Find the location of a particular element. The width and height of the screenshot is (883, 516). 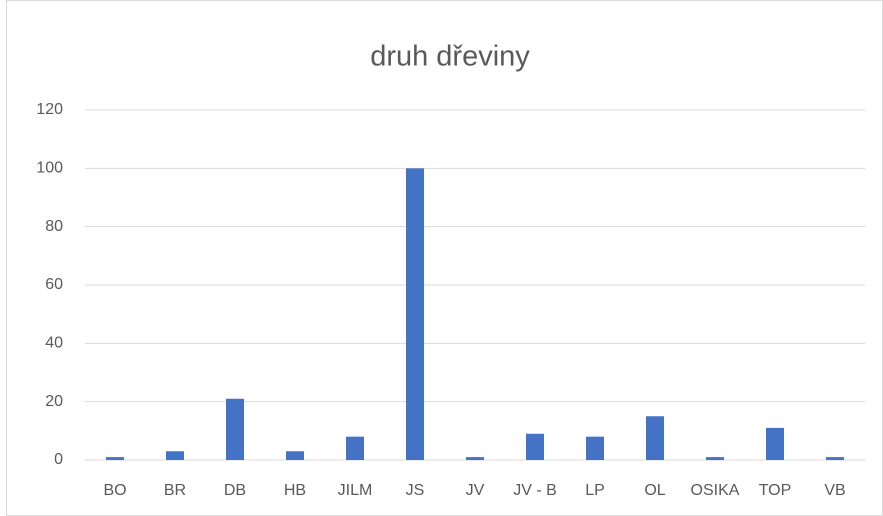

y-tick-label: 0 is located at coordinates (58, 459).